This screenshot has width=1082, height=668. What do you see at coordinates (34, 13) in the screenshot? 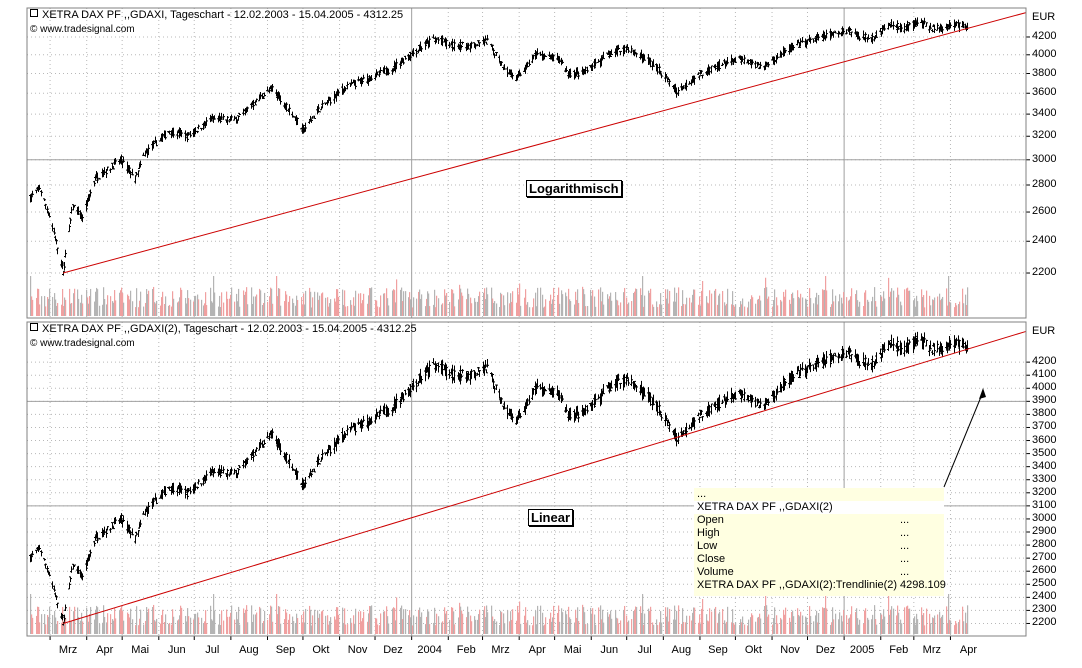
I see `panel-1-square-icon` at bounding box center [34, 13].